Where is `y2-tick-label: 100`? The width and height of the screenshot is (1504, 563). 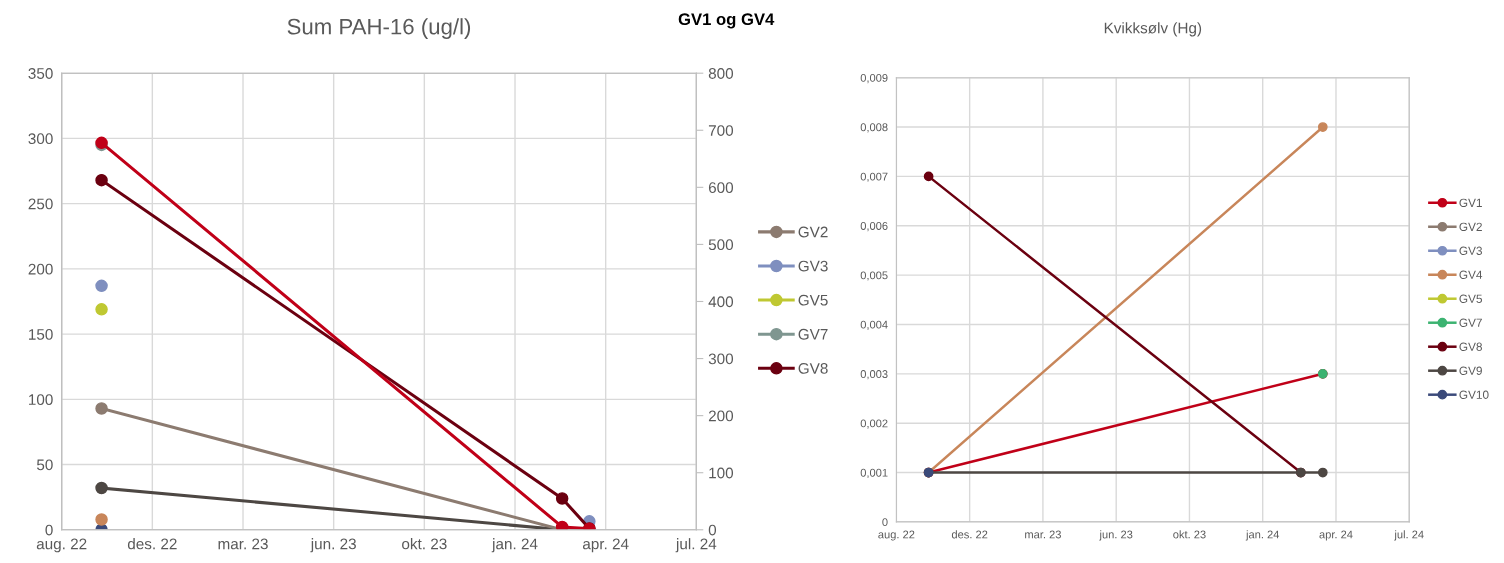 y2-tick-label: 100 is located at coordinates (721, 473).